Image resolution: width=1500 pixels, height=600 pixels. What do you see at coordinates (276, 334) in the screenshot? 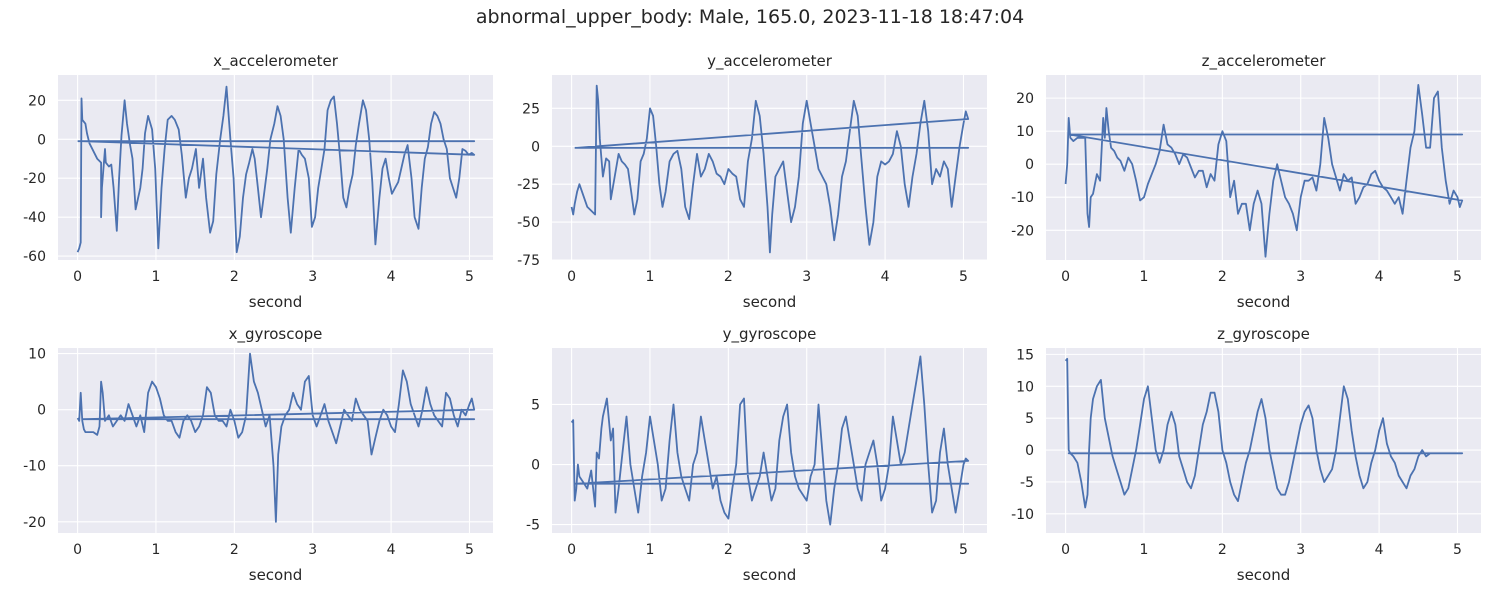
I see `panel-title: x_gyroscope` at bounding box center [276, 334].